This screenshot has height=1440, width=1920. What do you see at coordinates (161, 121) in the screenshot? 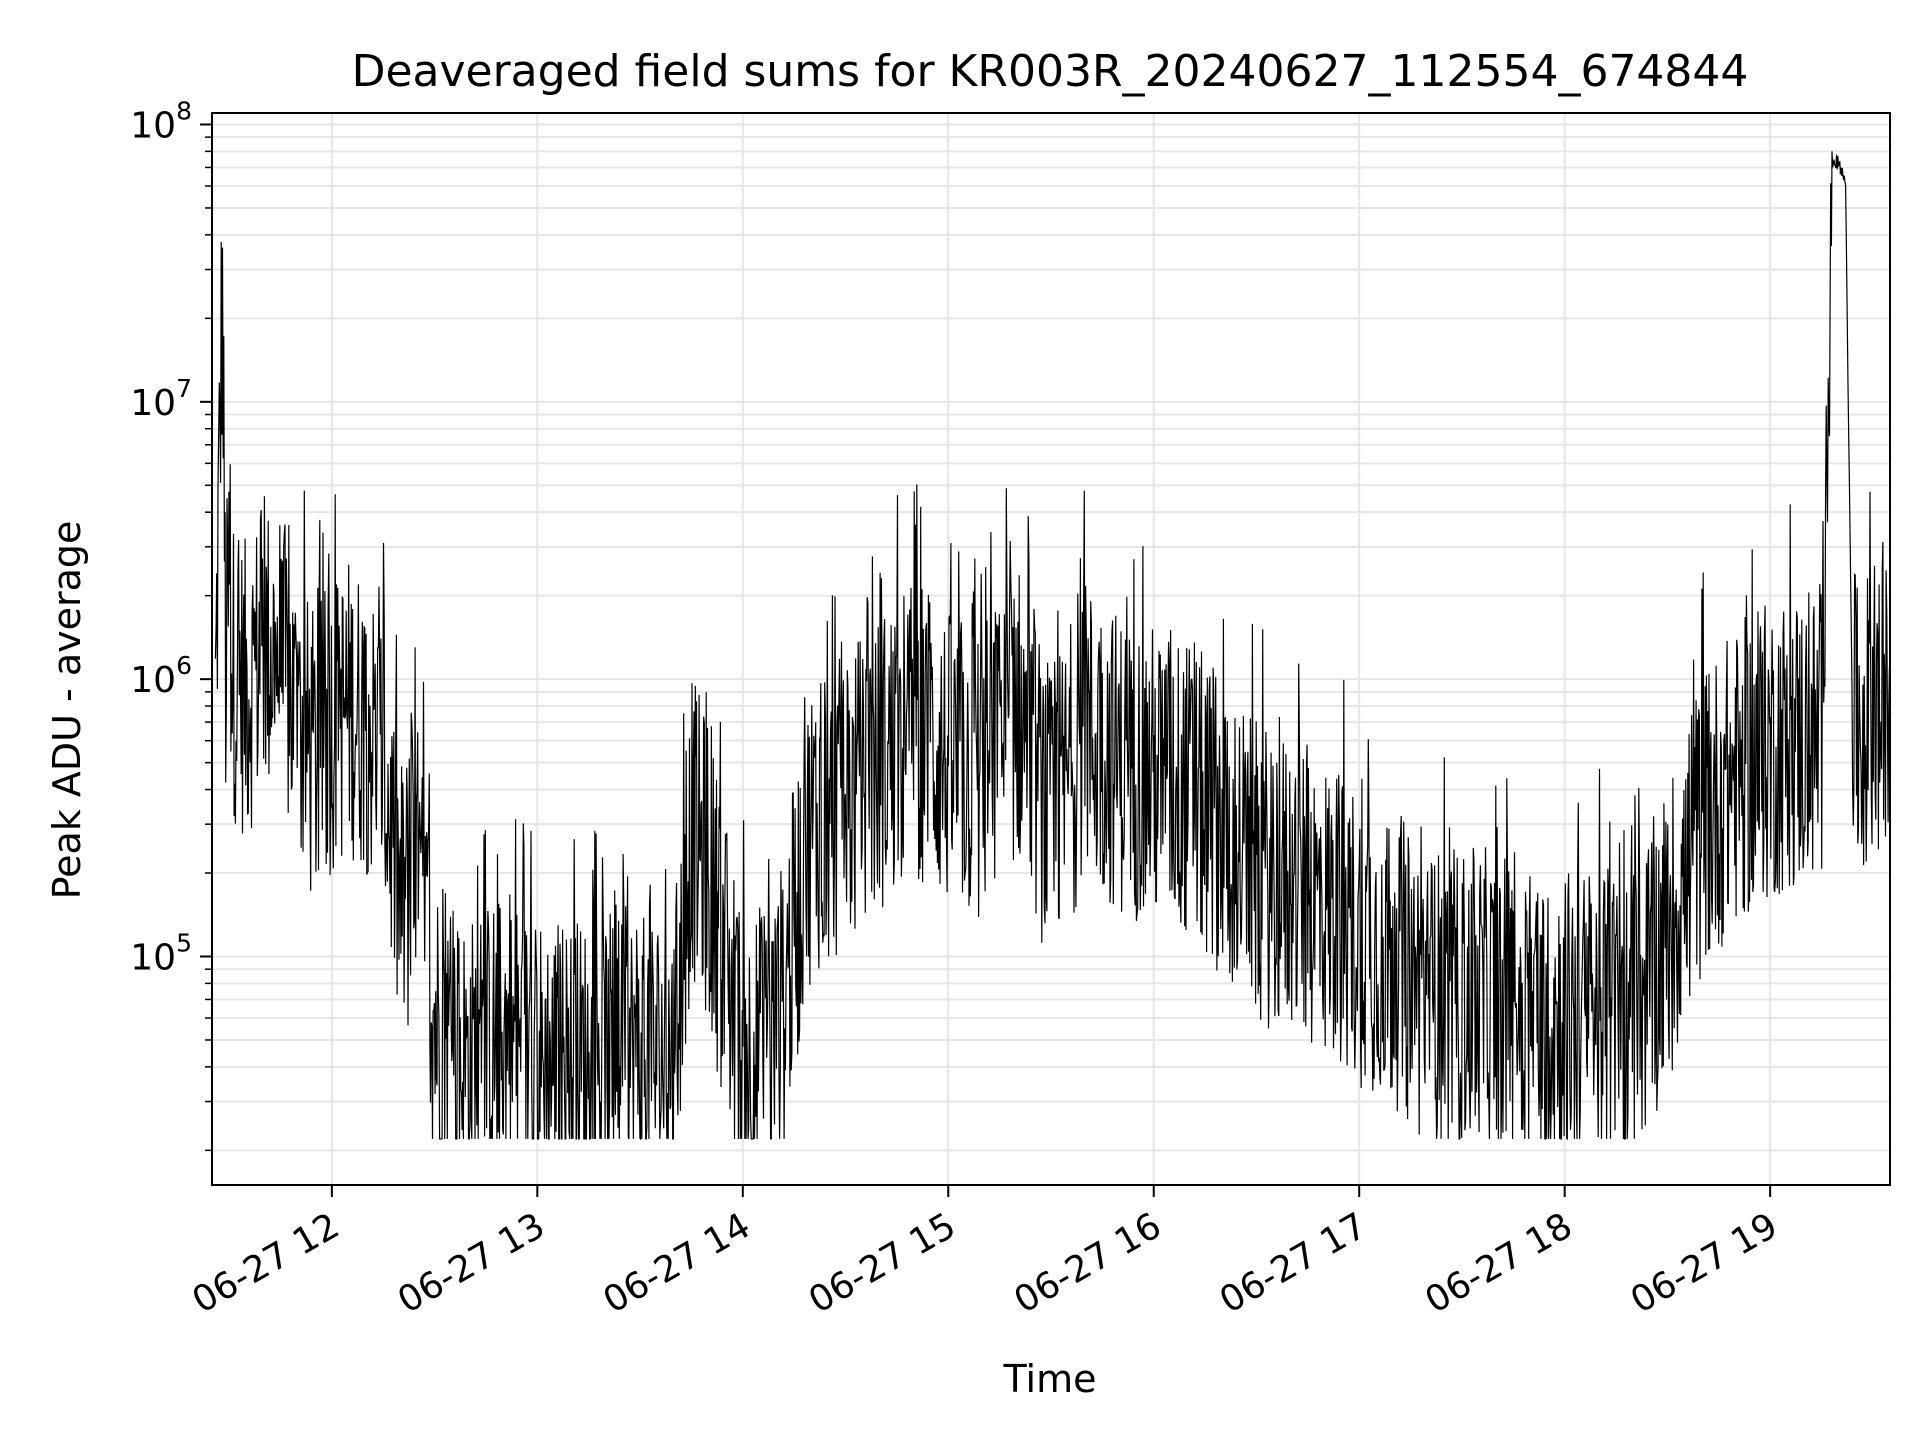
I see `y-tick-label: 10⁸` at bounding box center [161, 121].